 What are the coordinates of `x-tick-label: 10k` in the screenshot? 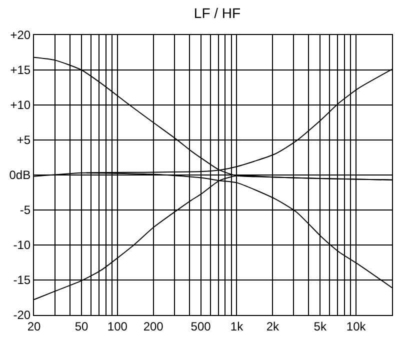 It's located at (356, 326).